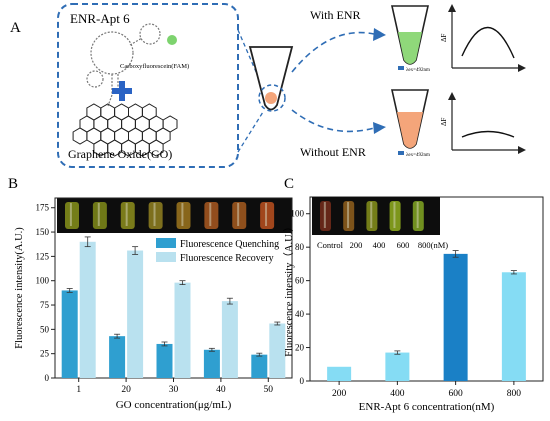 This screenshot has height=421, width=550. I want to click on x-tick-label: 50, so click(269, 390).